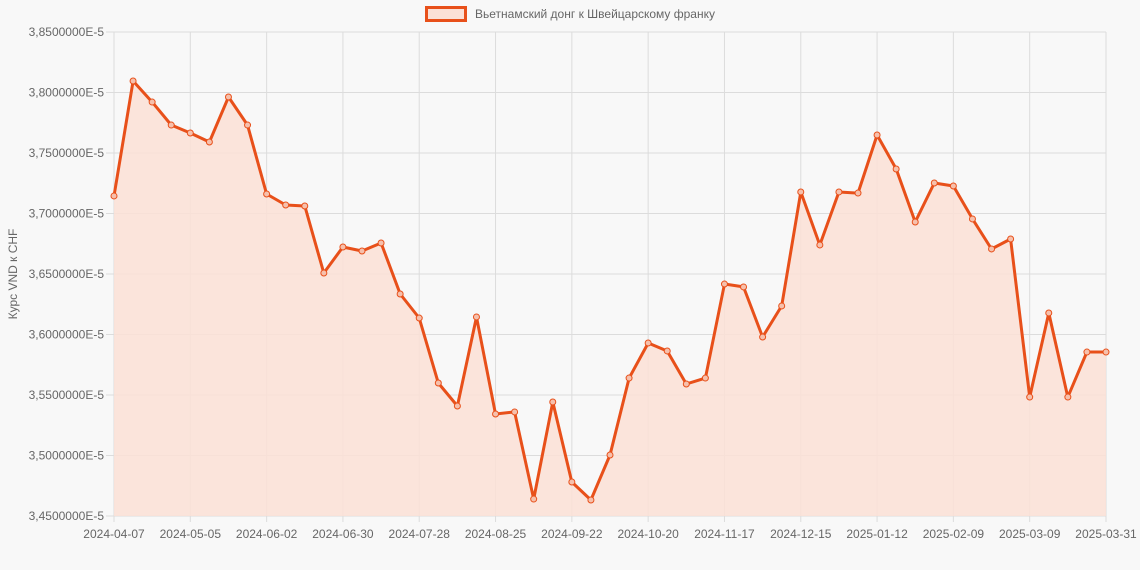 The image size is (1140, 570). Describe the element at coordinates (724, 534) in the screenshot. I see `x-tick-label: 2024-11-17` at that location.